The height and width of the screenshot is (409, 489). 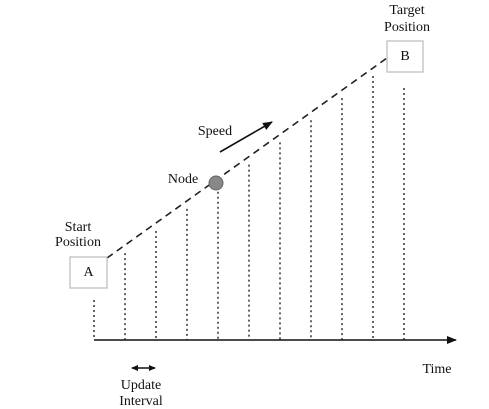 I want to click on interval-label: Update, so click(x=141, y=385).